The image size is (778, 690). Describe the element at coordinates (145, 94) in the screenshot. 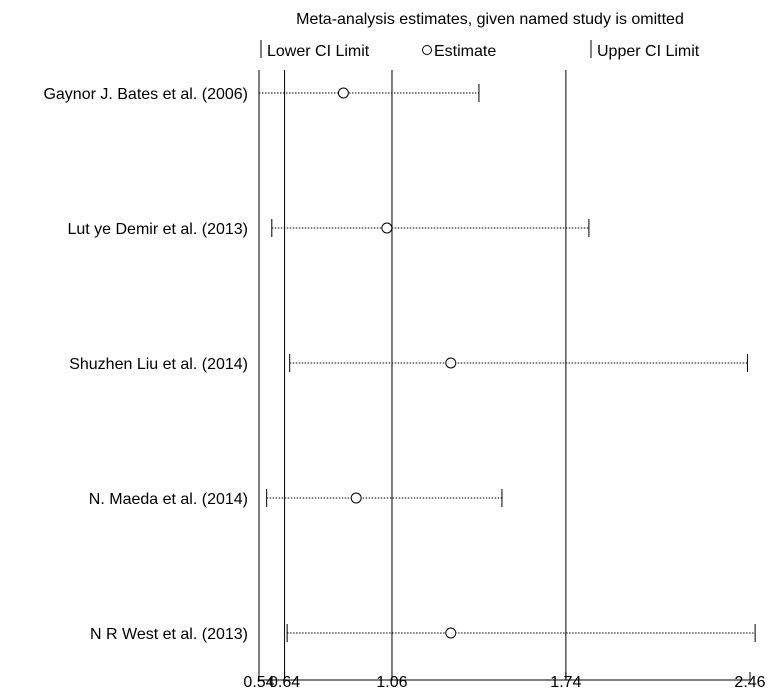

I see `study-label: Gaynor J. Bates et al. (2006)` at that location.